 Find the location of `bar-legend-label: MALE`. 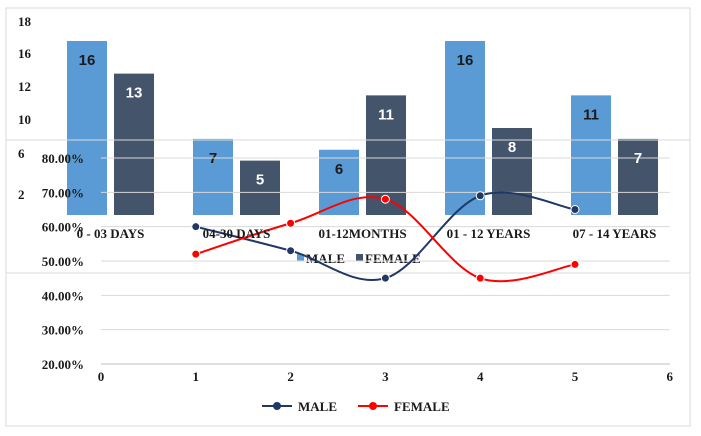

bar-legend-label: MALE is located at coordinates (325, 258).